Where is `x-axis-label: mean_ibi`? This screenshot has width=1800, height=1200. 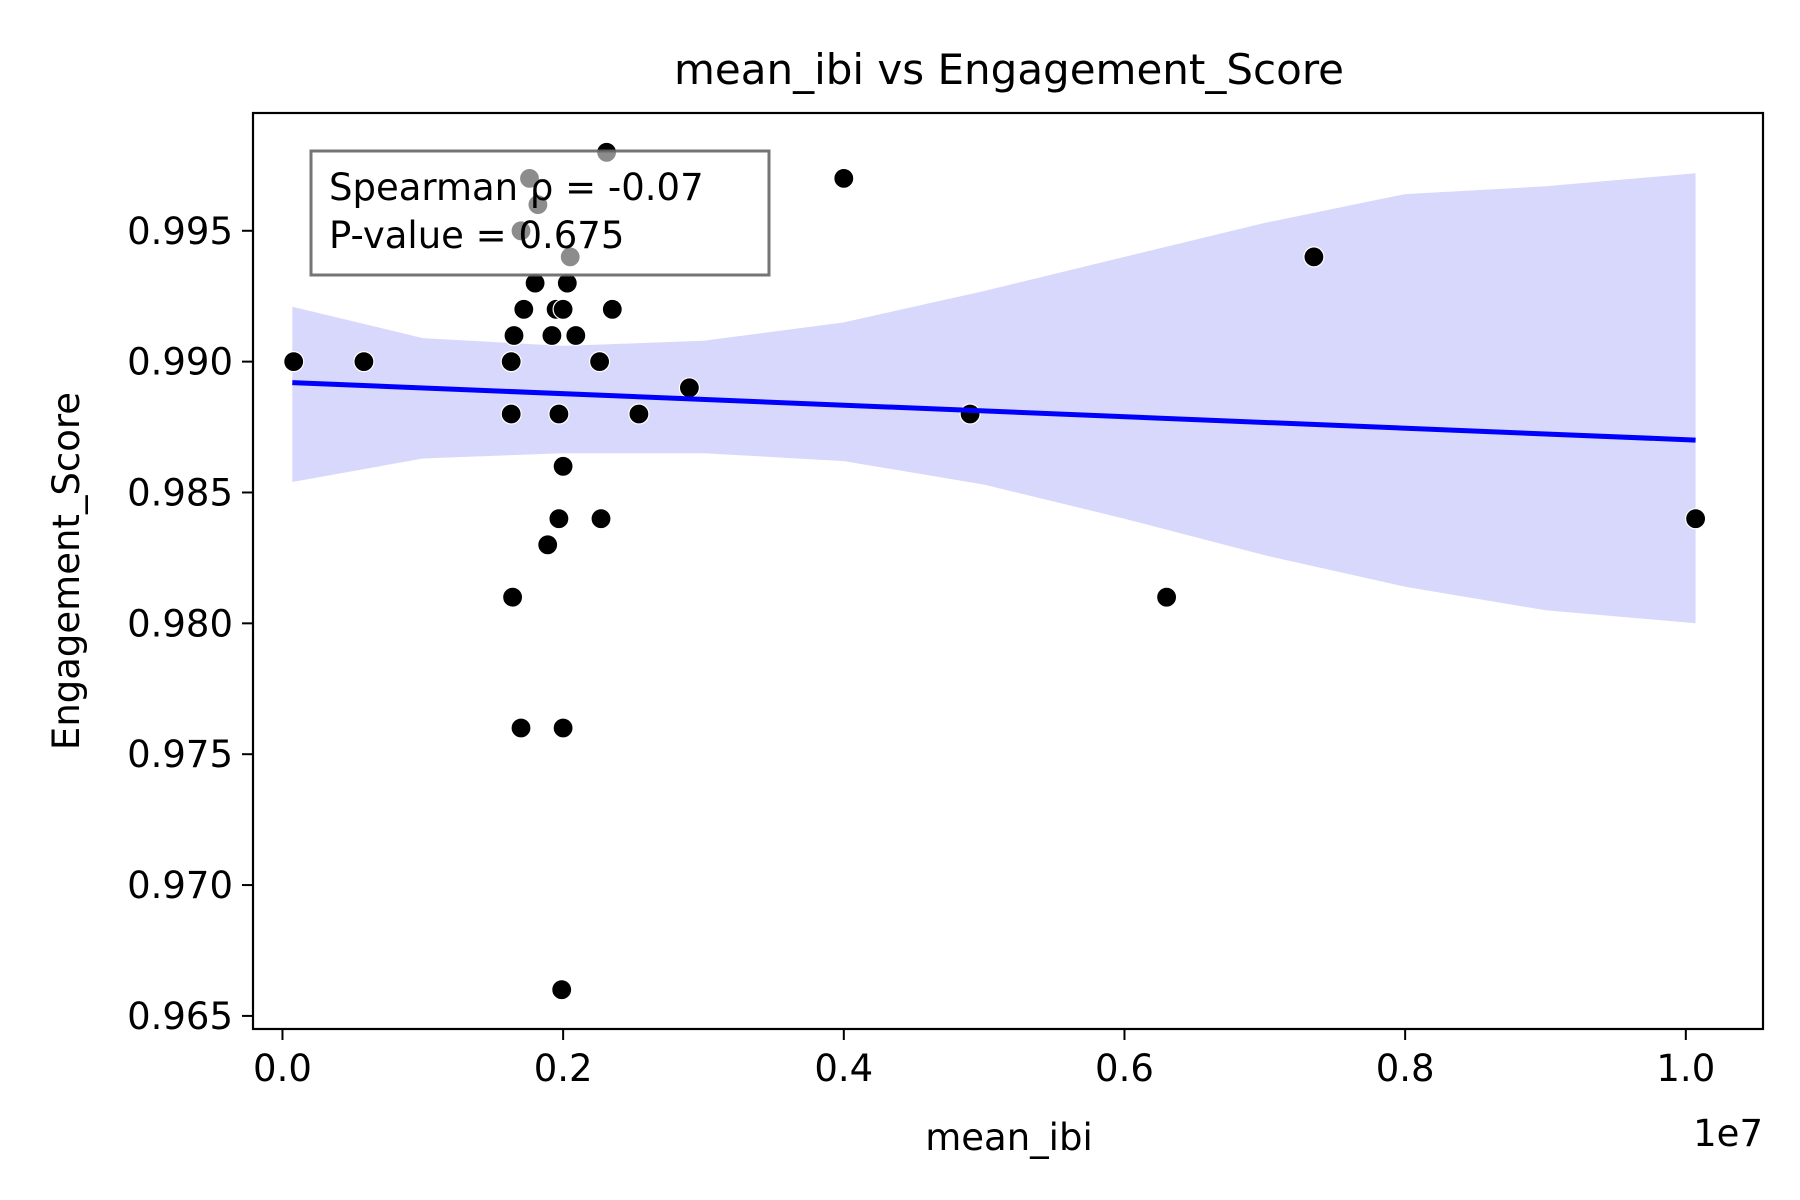
x-axis-label: mean_ibi is located at coordinates (1008, 1137).